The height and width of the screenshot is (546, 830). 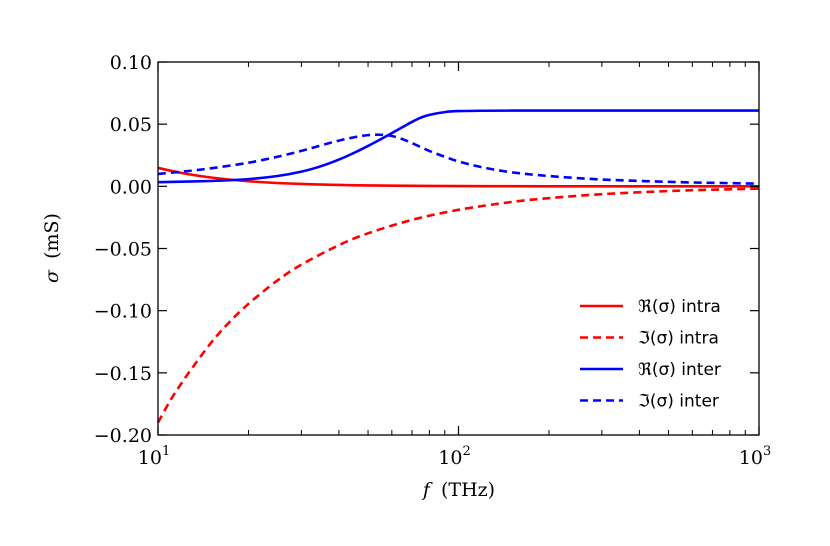 I want to click on series-line-re-inter, so click(x=458, y=146).